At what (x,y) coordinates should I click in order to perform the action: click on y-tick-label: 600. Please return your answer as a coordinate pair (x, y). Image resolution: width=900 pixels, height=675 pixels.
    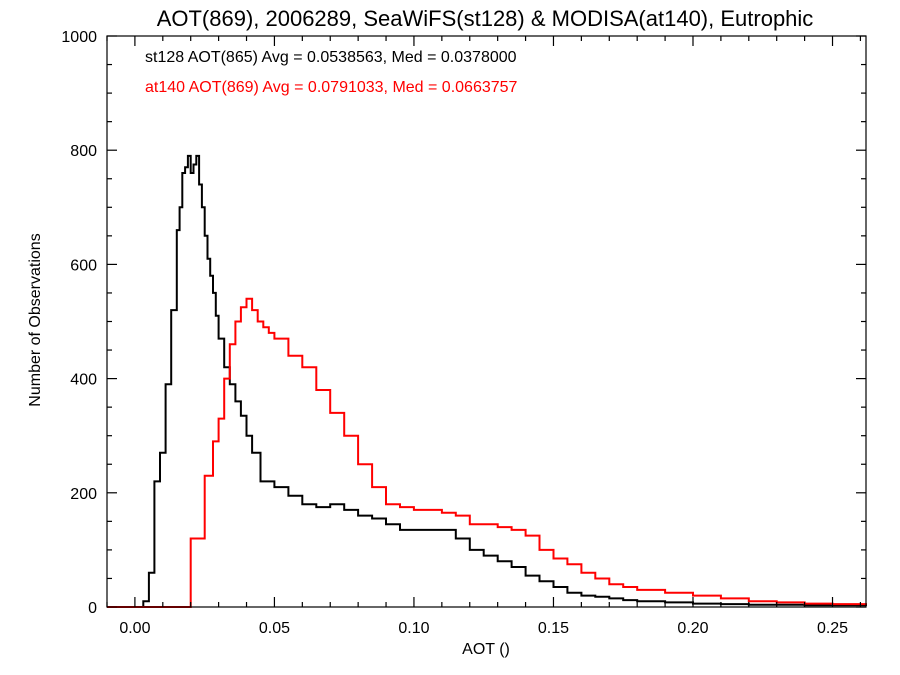
    Looking at the image, I should click on (83, 265).